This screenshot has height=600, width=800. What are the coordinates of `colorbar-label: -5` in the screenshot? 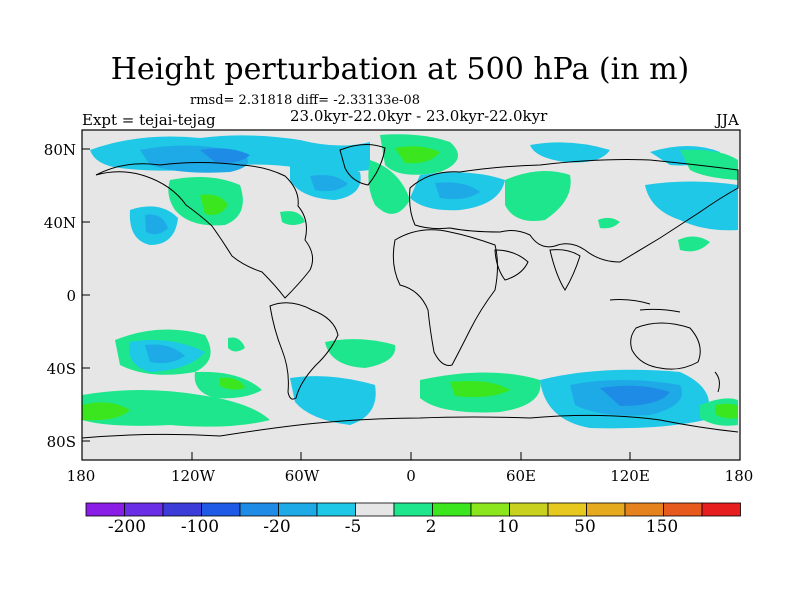 It's located at (353, 527).